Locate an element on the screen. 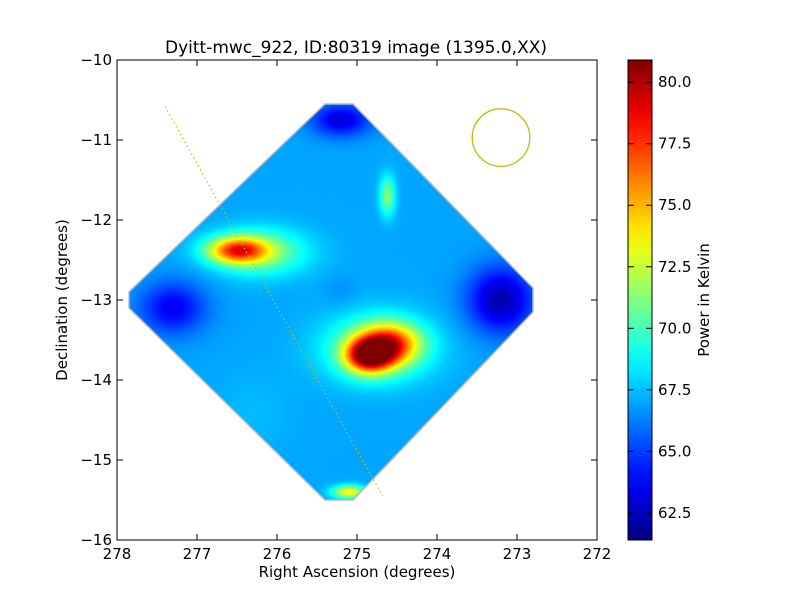 This screenshot has width=800, height=600. colorbar-tick-label: 67.5 is located at coordinates (674, 390).